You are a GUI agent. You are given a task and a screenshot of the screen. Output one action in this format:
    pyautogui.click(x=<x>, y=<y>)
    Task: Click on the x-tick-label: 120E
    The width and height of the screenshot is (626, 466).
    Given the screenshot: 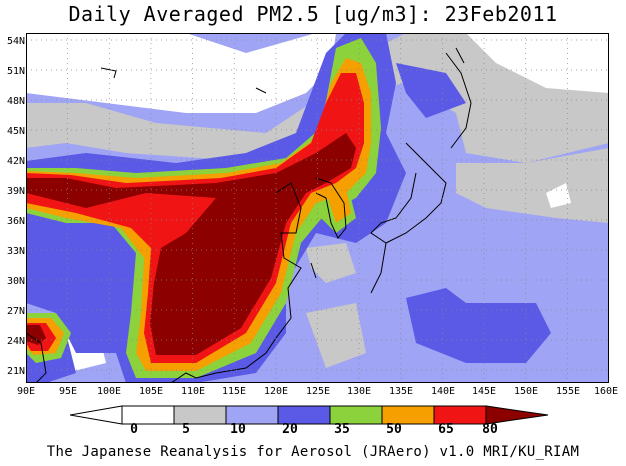 What is the action you would take?
    pyautogui.click(x=276, y=391)
    